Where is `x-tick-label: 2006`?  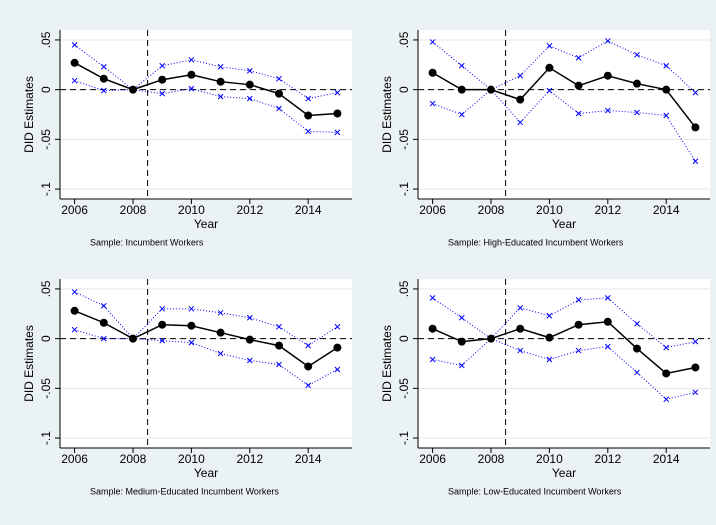 x-tick-label: 2006 is located at coordinates (432, 210).